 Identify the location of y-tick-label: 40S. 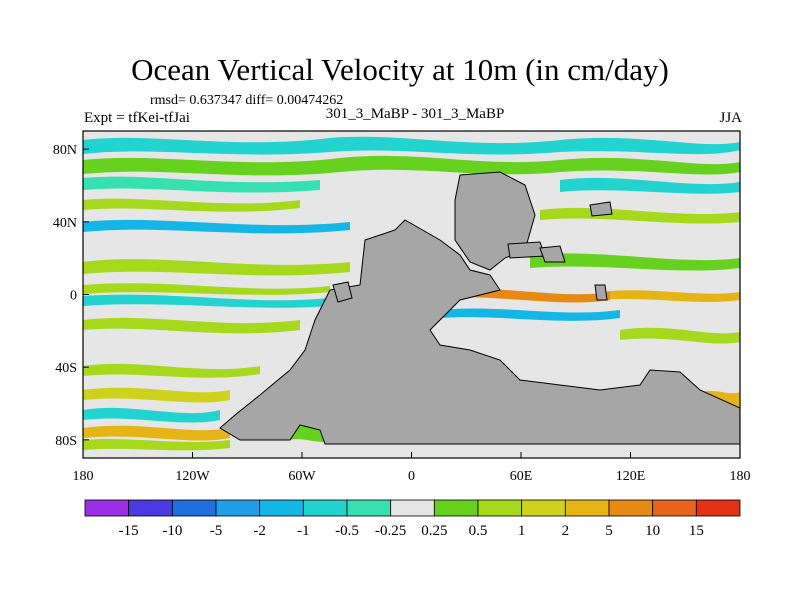
(66, 368).